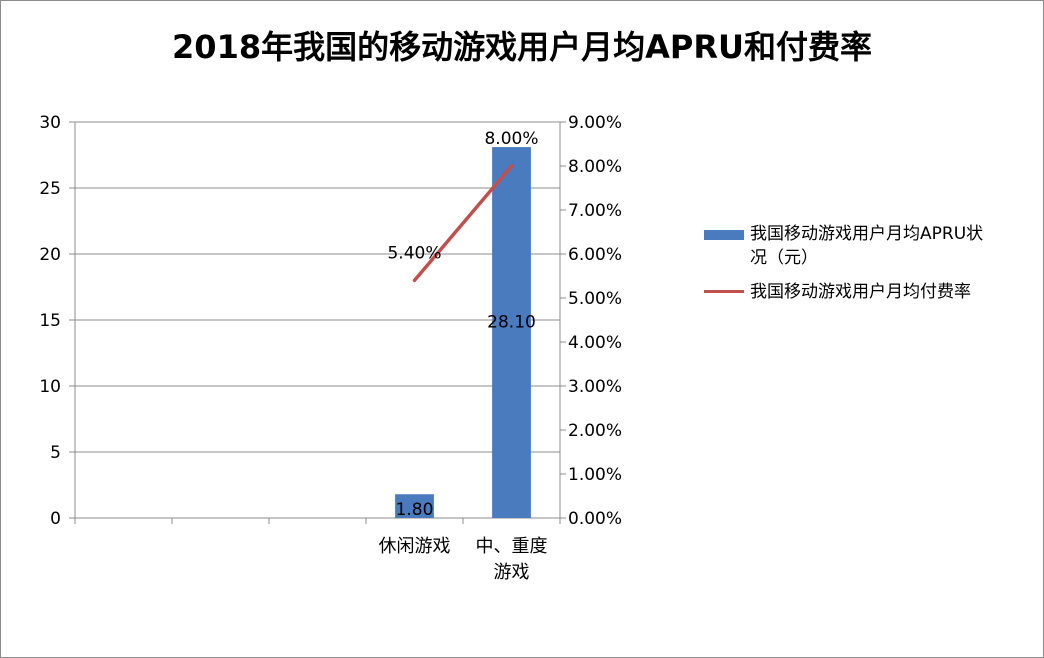 The height and width of the screenshot is (658, 1044). Describe the element at coordinates (595, 431) in the screenshot. I see `right-tick-label: 2.00%` at that location.